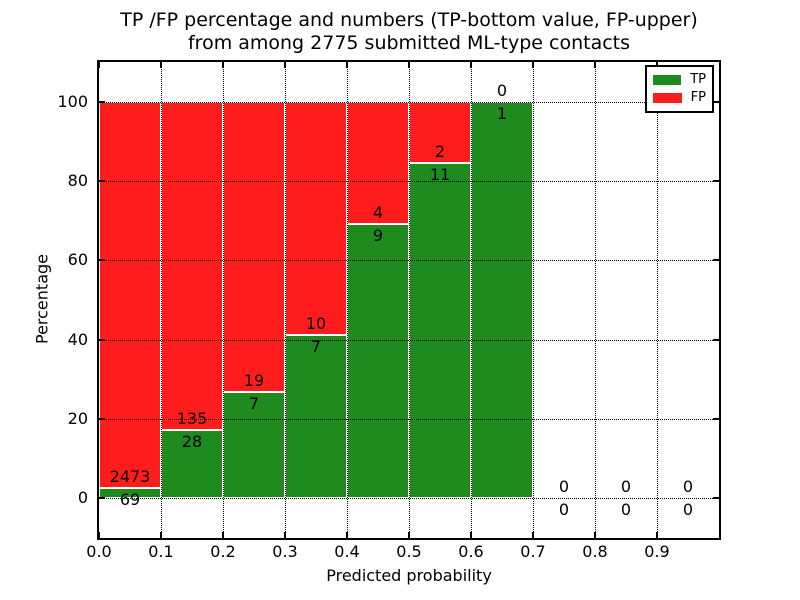  What do you see at coordinates (440, 174) in the screenshot?
I see `tp-count-bin5: 11` at bounding box center [440, 174].